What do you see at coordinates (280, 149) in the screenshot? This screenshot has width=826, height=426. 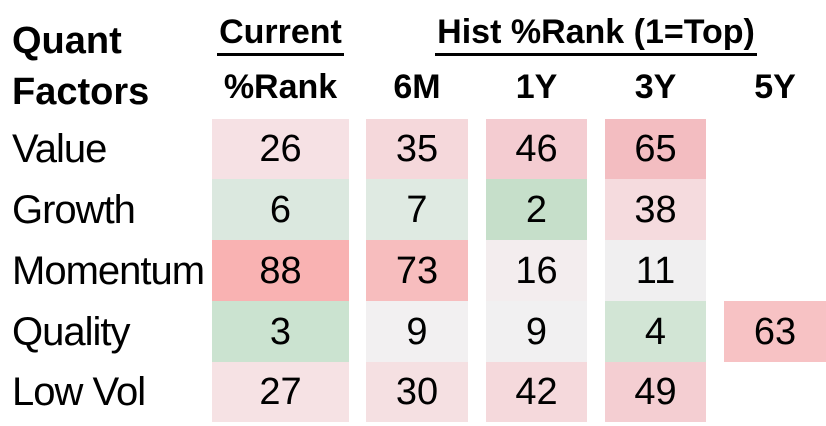 I see `heatmap-cell-value--rank: 26` at bounding box center [280, 149].